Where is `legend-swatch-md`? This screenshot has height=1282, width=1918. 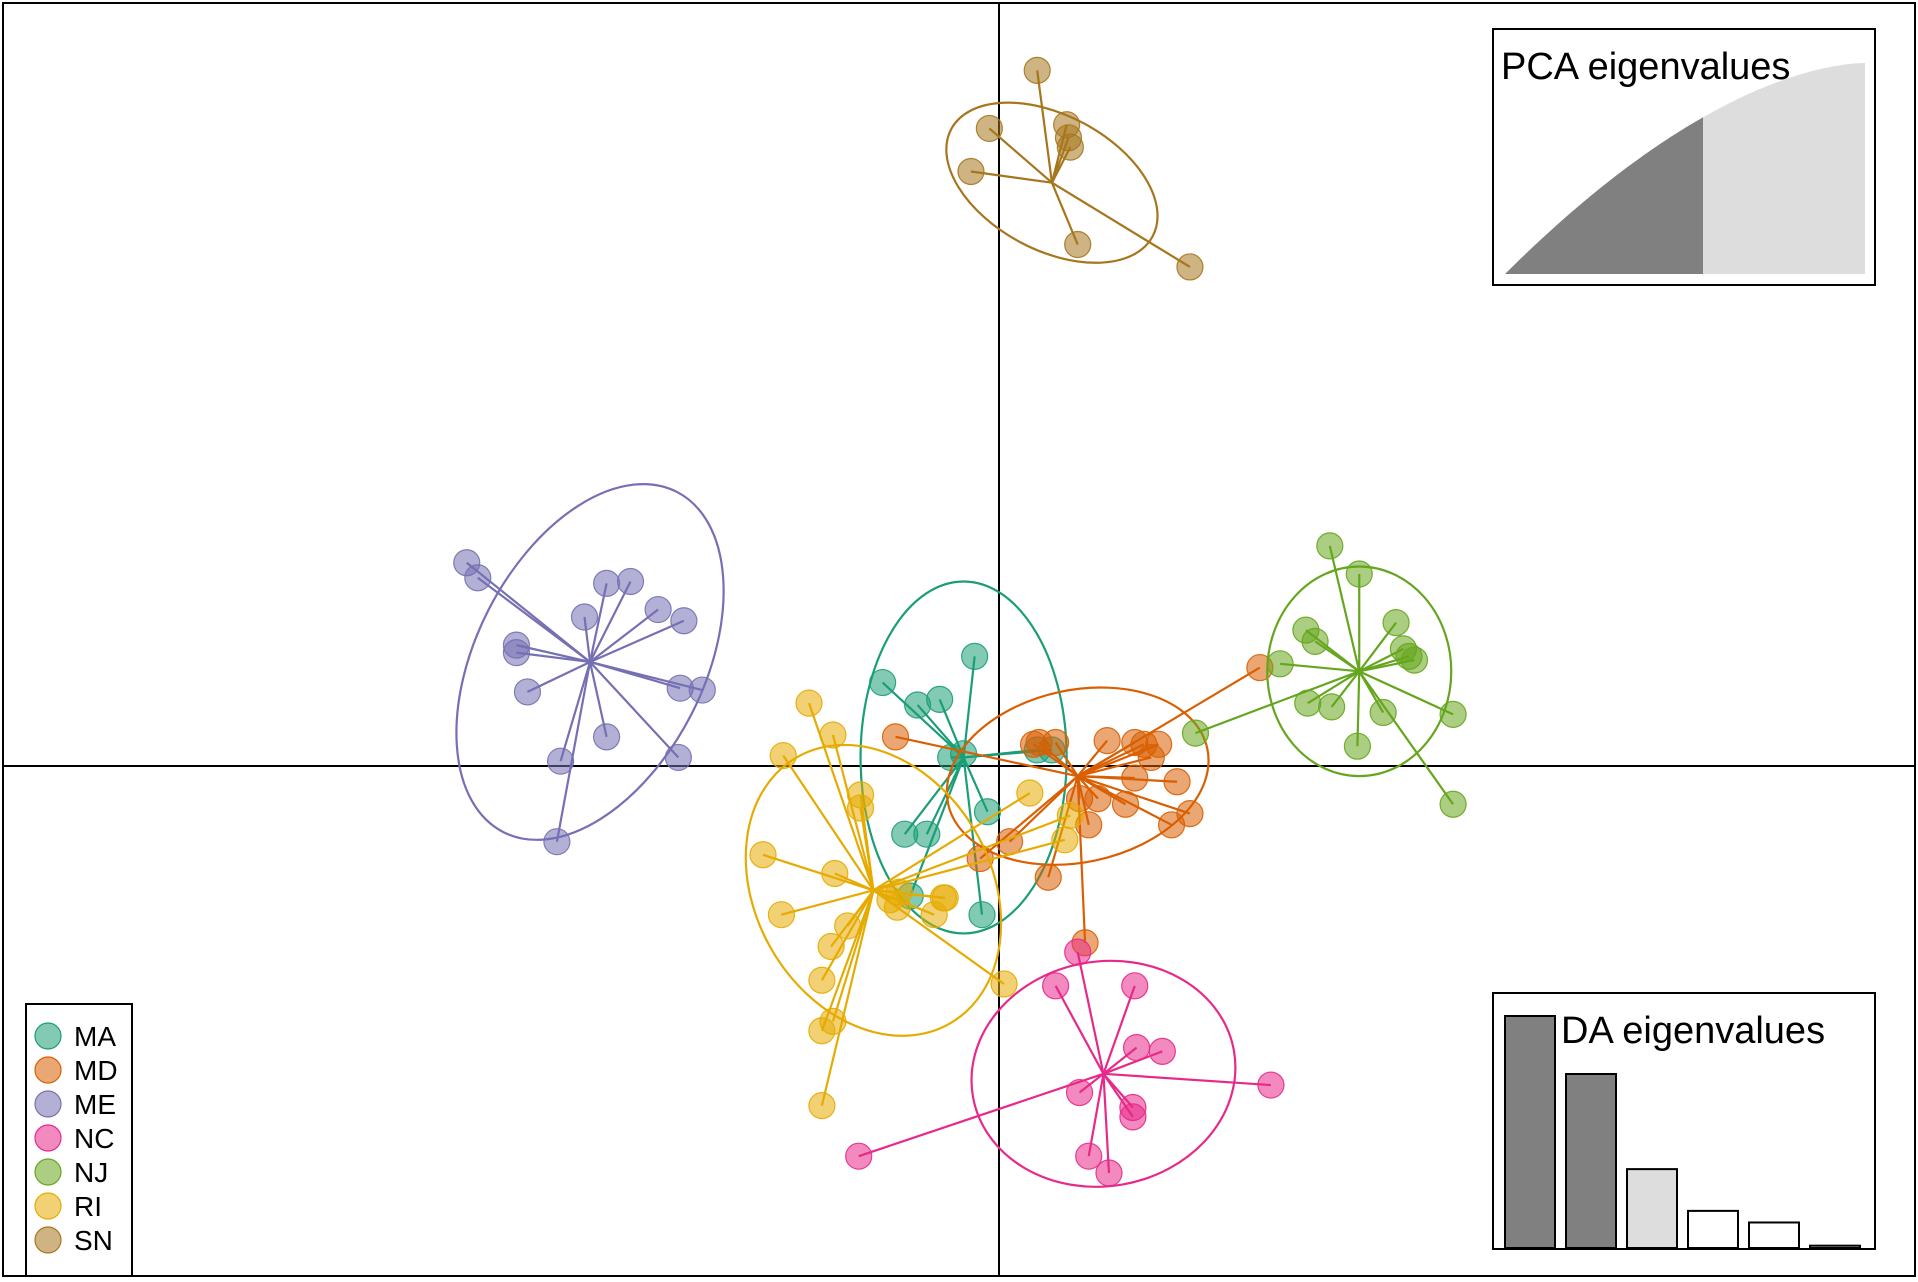 legend-swatch-md is located at coordinates (48, 1070).